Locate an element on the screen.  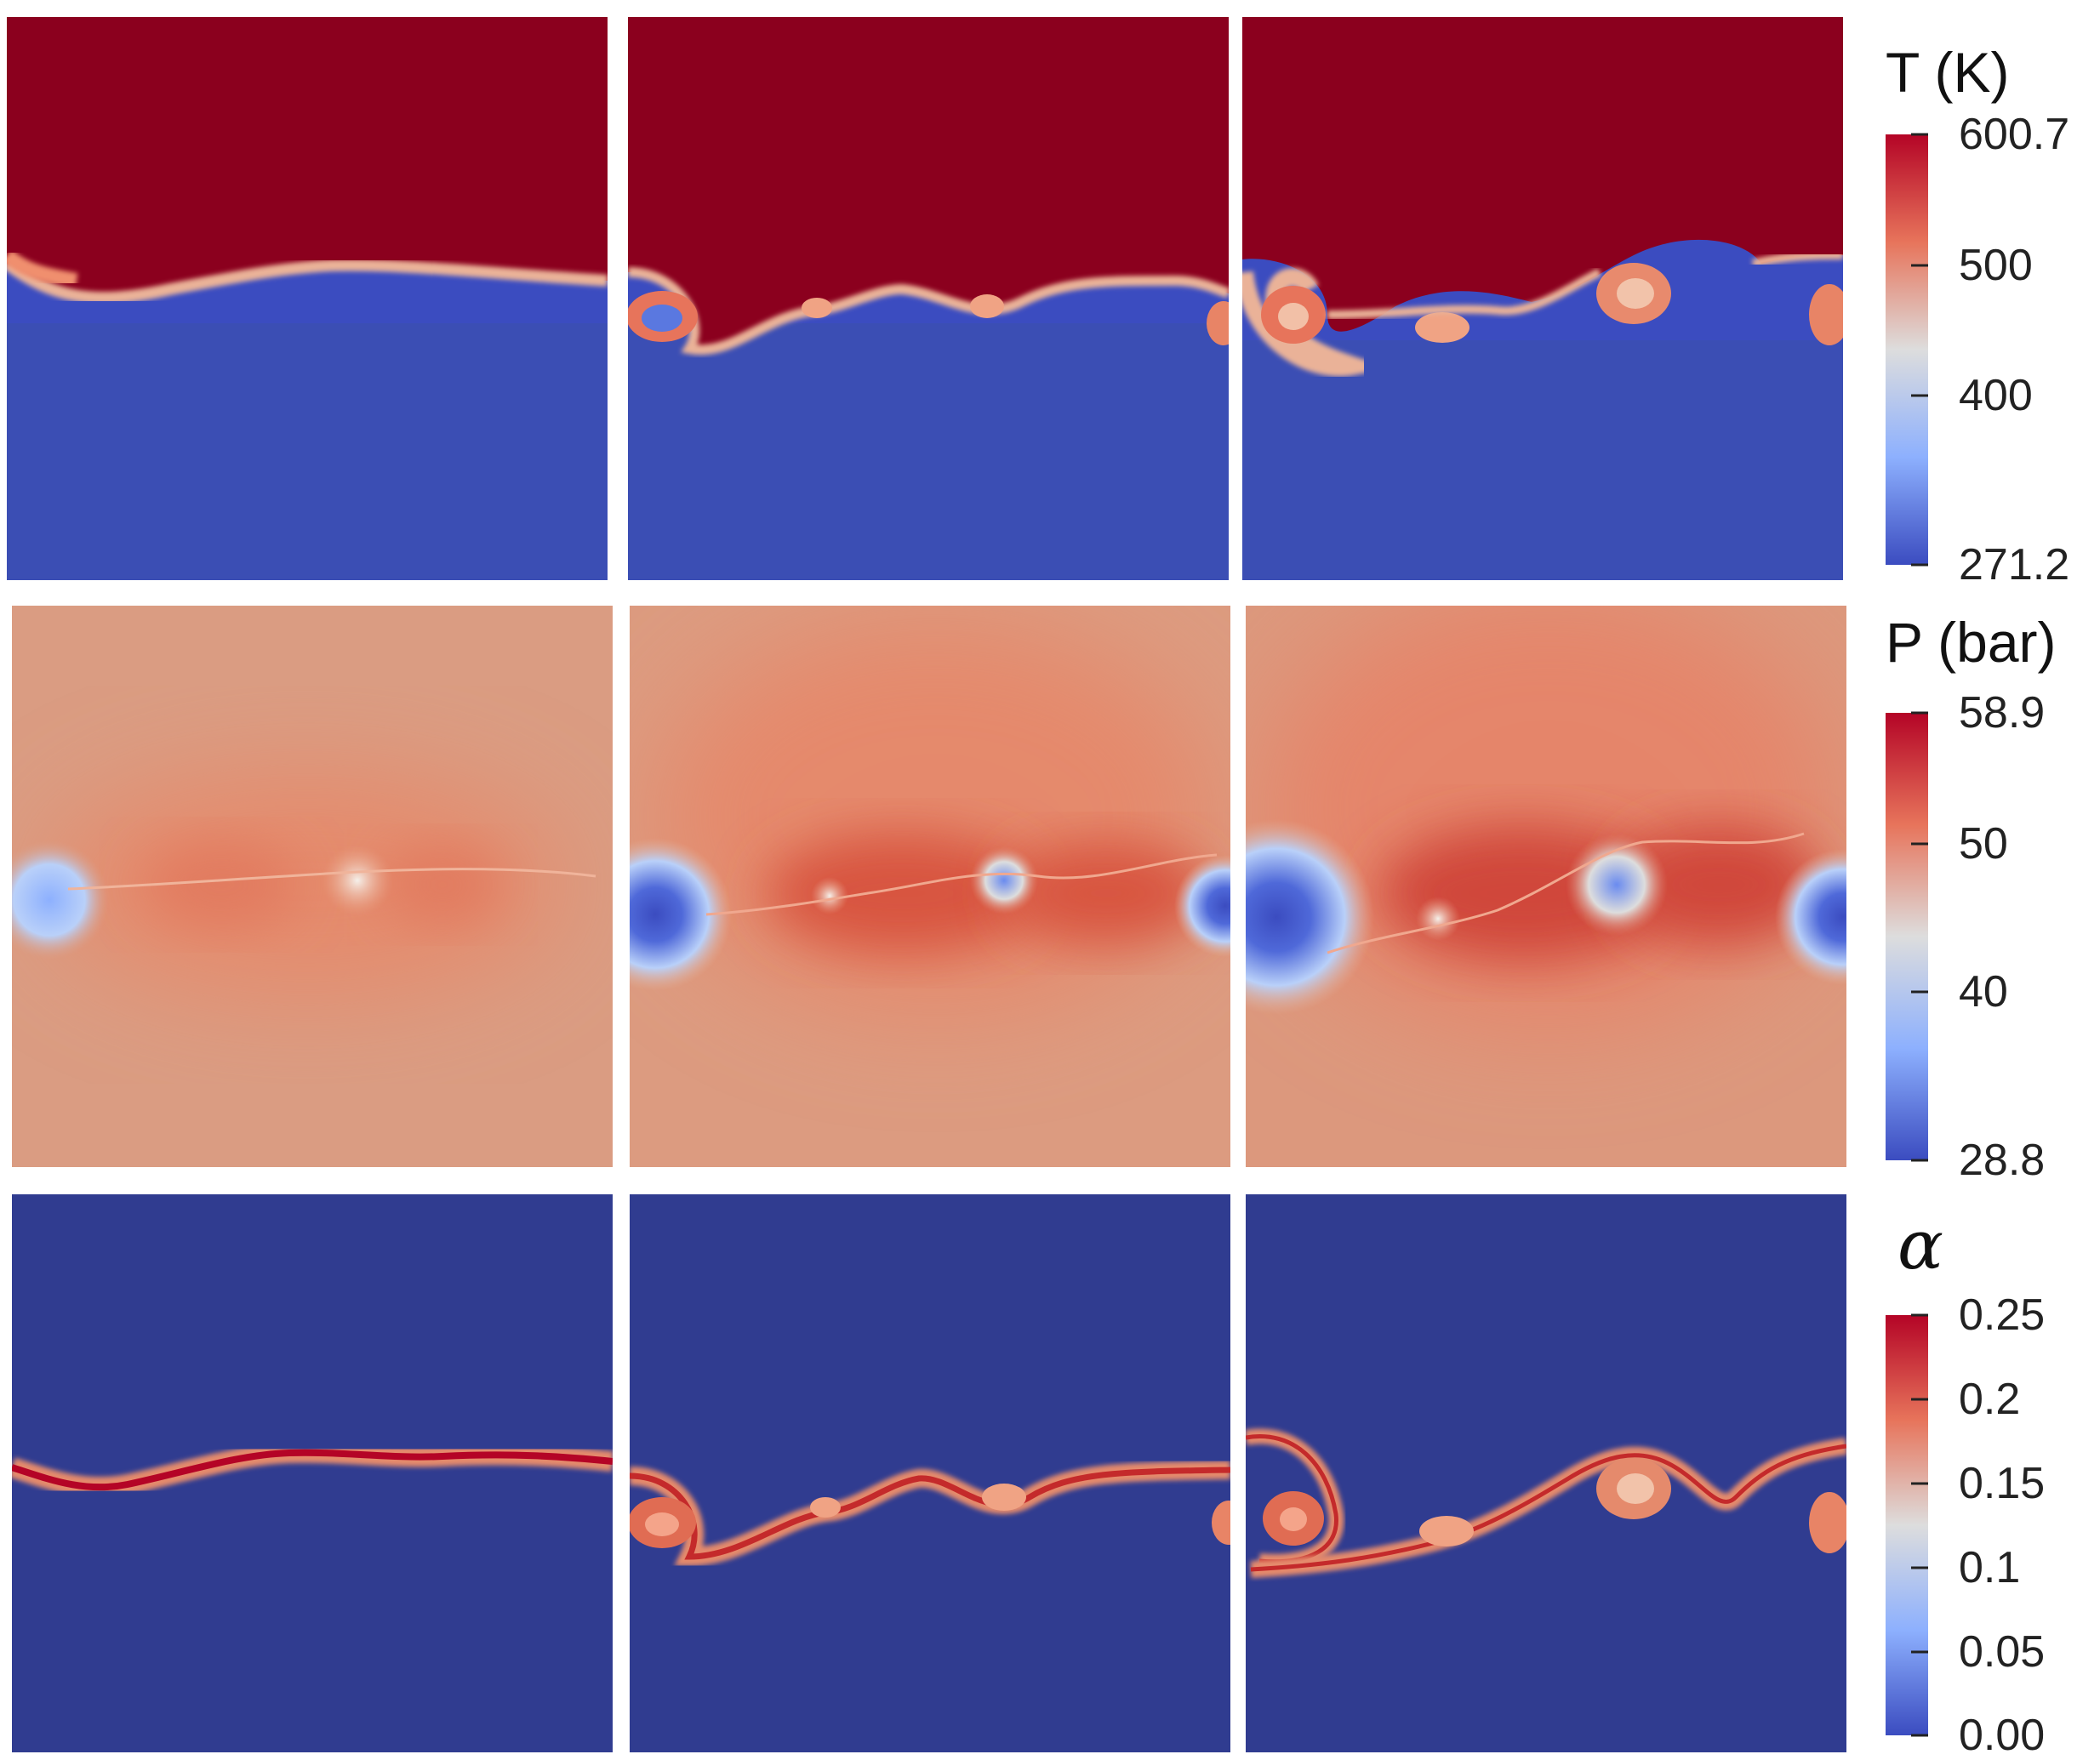
tick-label: 0.2 is located at coordinates (1990, 1399).